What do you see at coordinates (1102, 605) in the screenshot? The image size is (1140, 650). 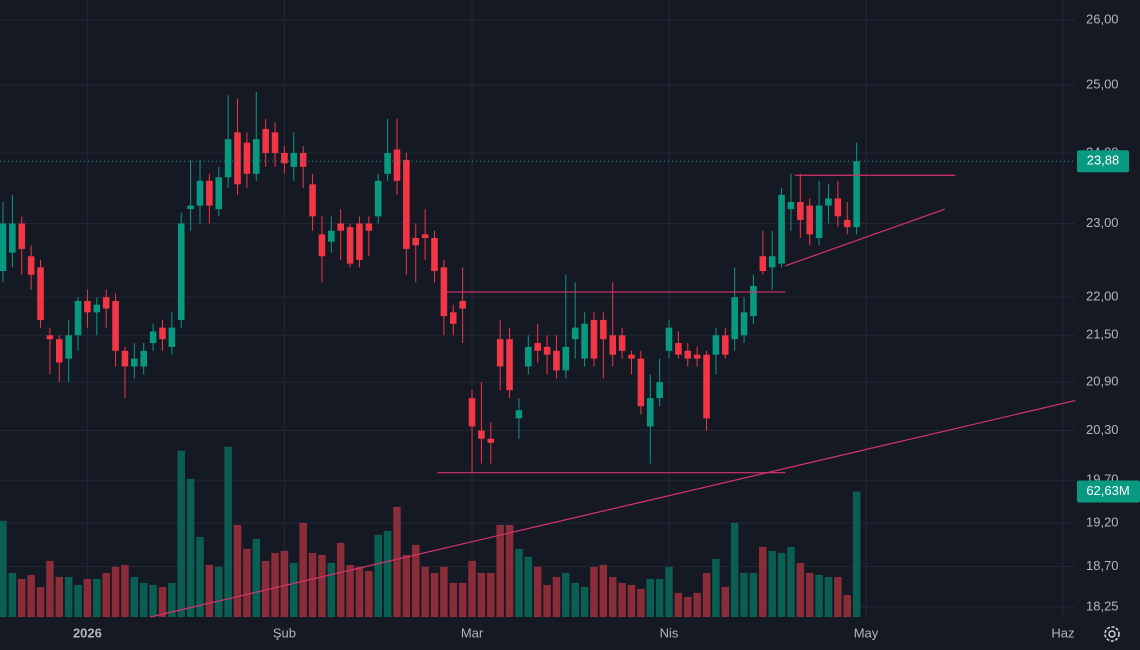 I see `y-tick-label: 18,25` at bounding box center [1102, 605].